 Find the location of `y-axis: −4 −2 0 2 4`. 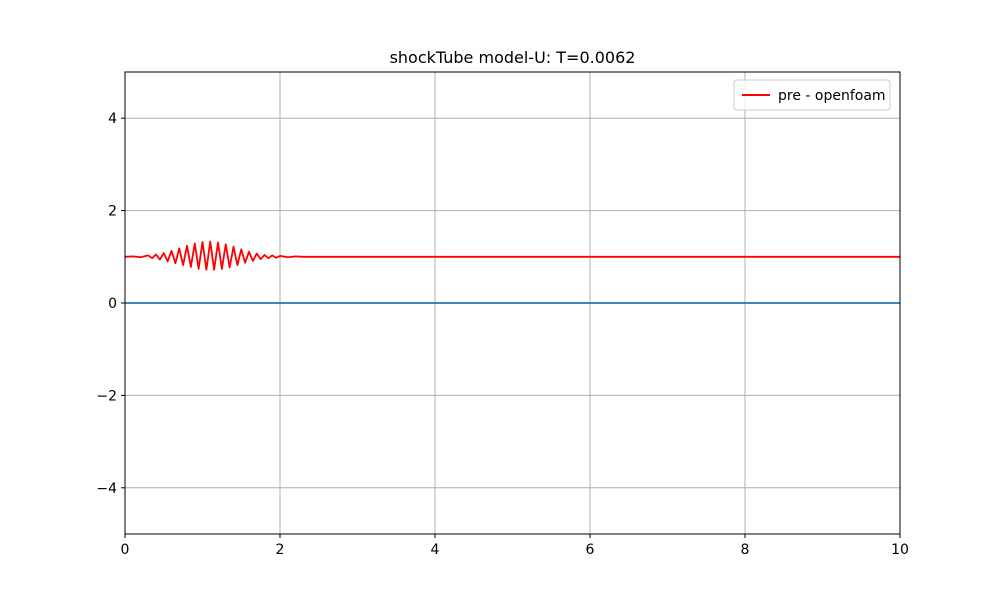

y-axis: −4 −2 0 2 4 is located at coordinates (110, 304).